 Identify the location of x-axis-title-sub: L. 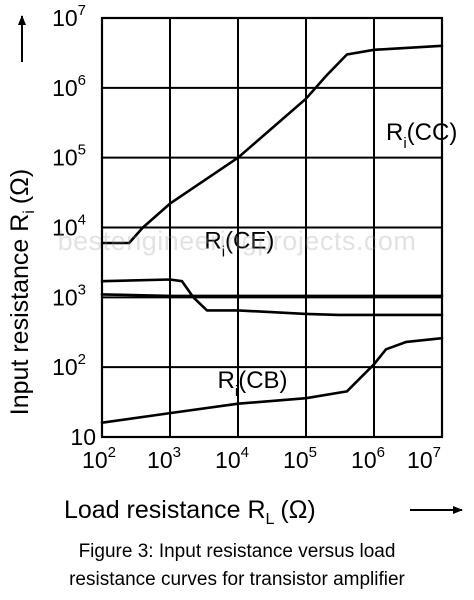
(270, 519).